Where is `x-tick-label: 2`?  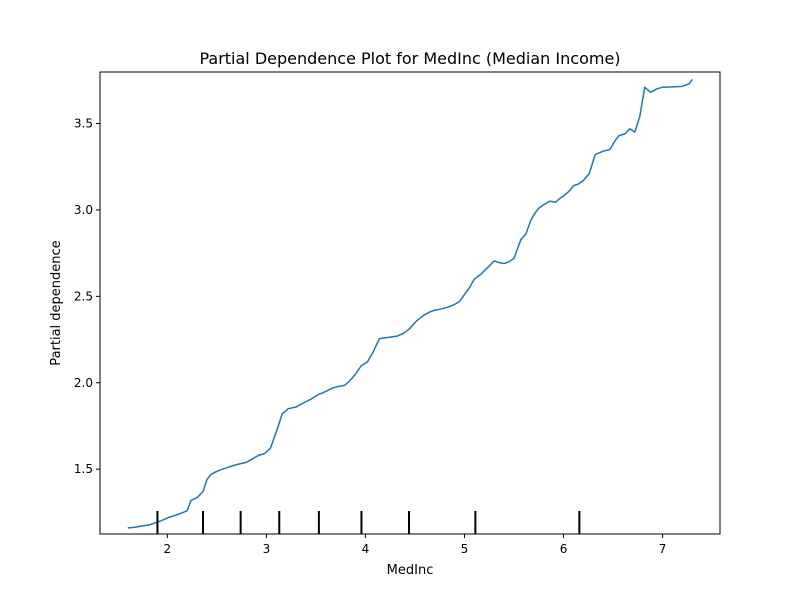
x-tick-label: 2 is located at coordinates (168, 549).